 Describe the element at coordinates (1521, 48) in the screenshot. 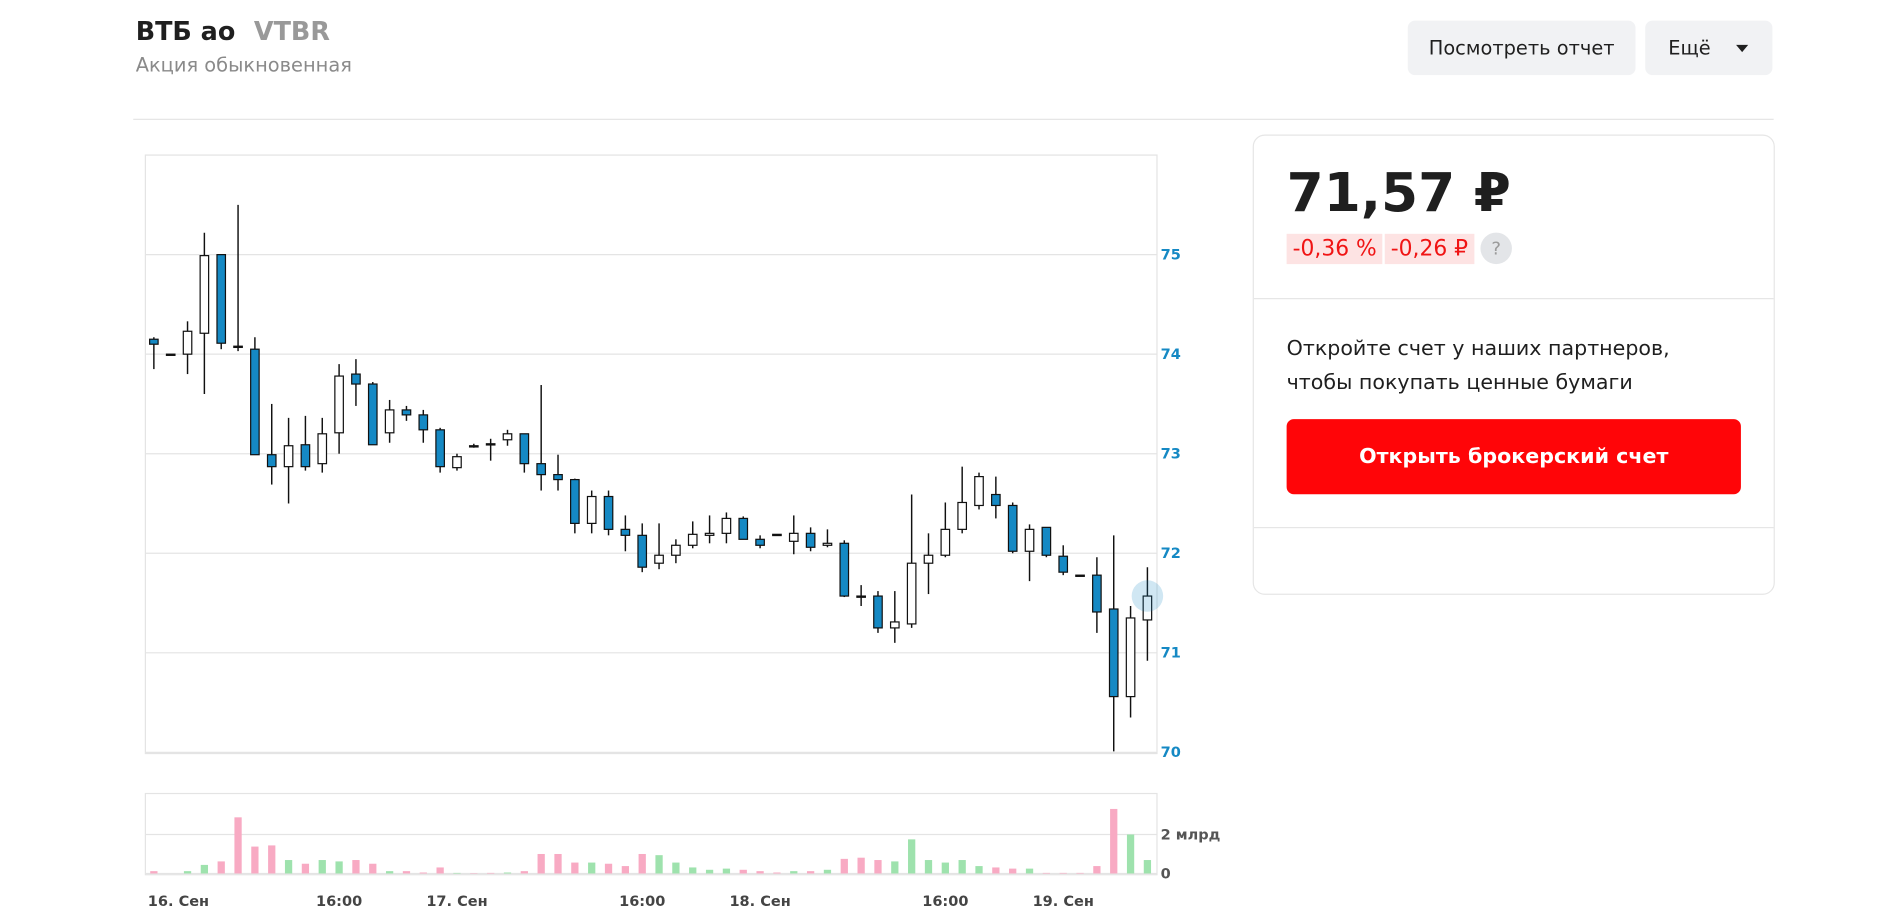

I see `report-button: Посмотреть отчет` at that location.